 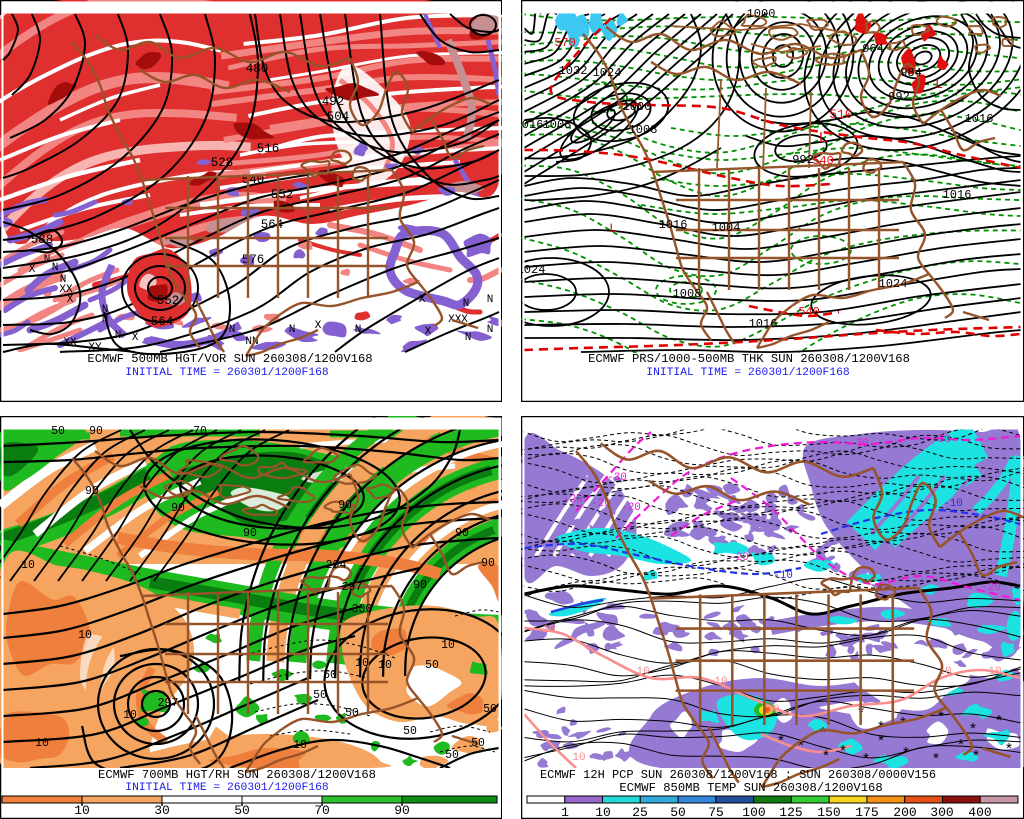 I want to click on svg-text: 200, so click(x=904, y=812).